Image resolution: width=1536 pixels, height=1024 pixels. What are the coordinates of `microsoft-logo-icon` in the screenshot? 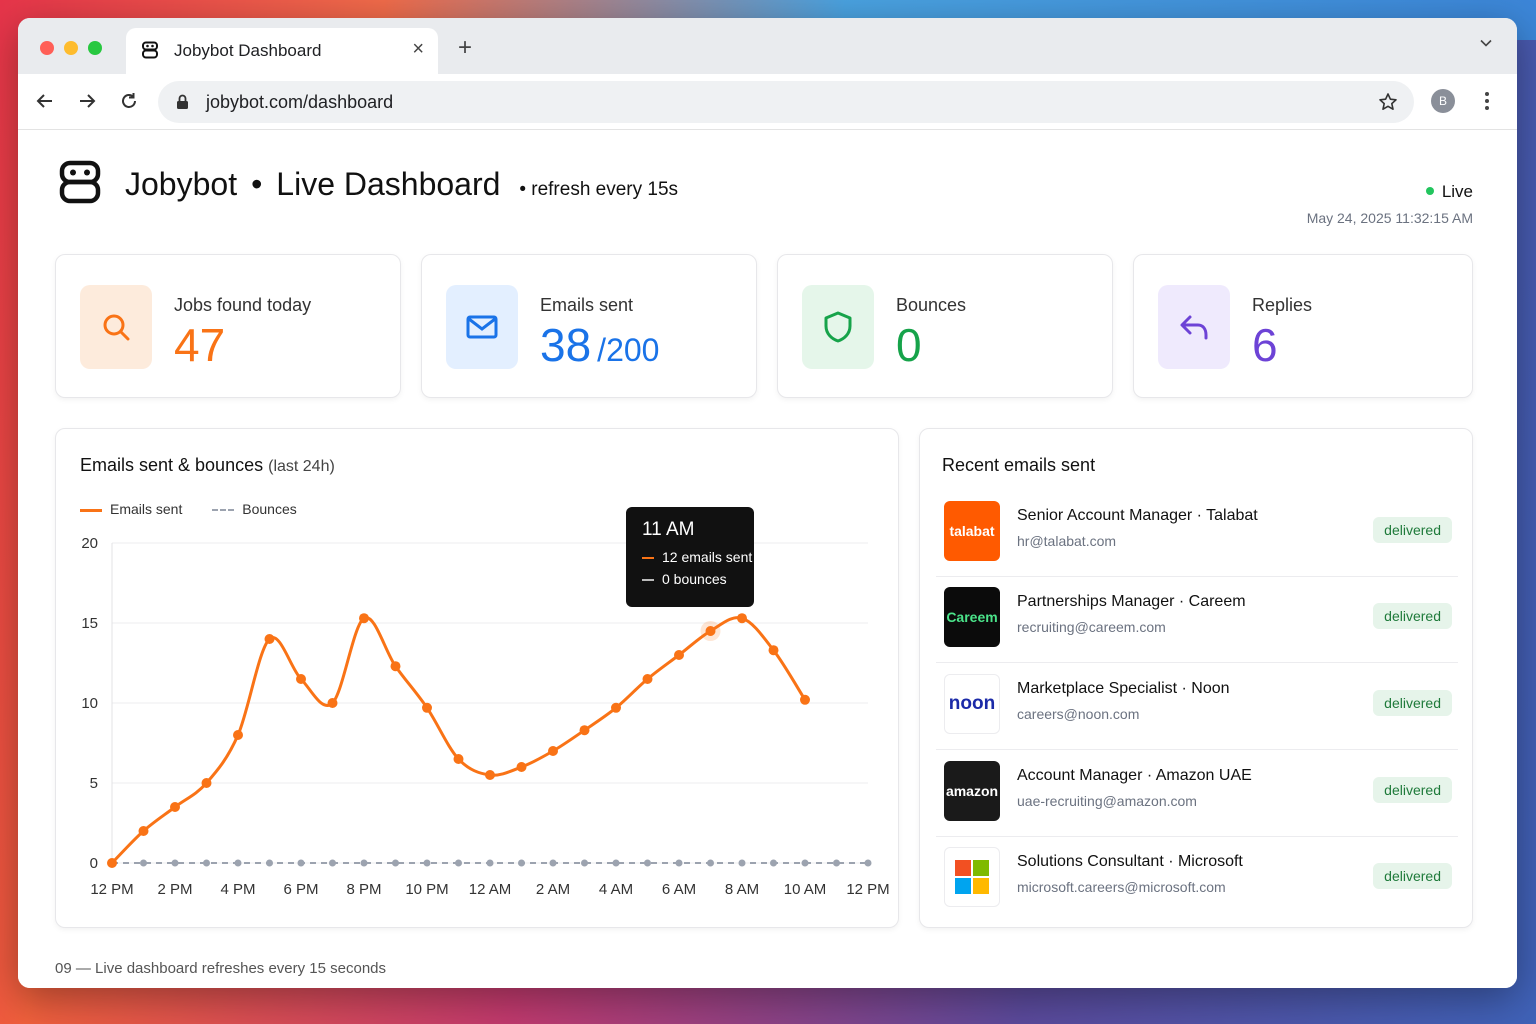 It's located at (972, 877).